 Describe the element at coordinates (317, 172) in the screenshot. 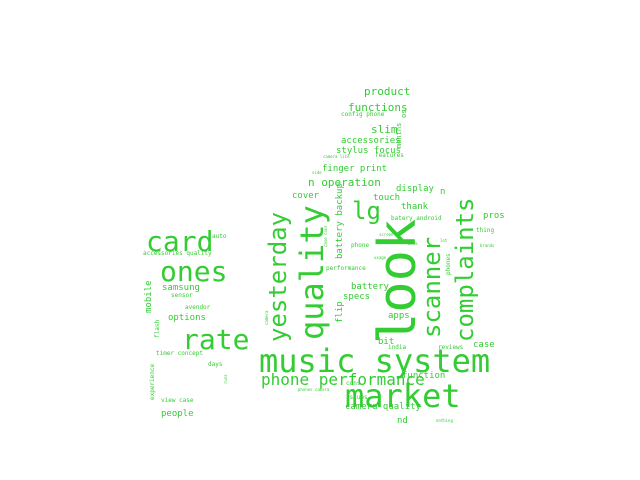

I see `word-side: side` at that location.